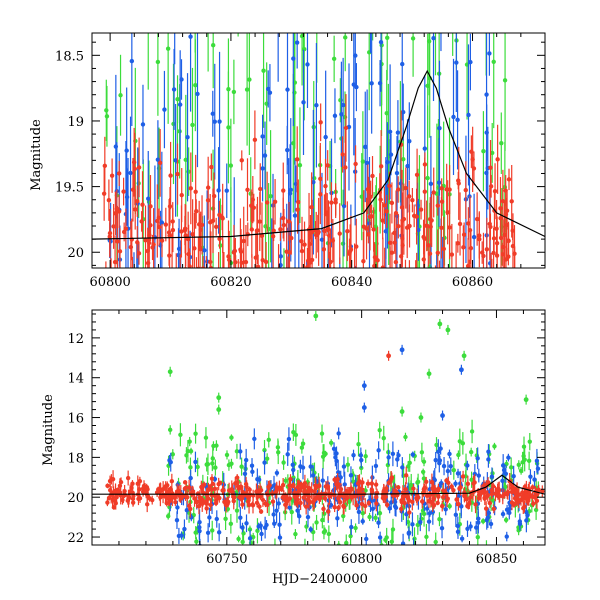  Describe the element at coordinates (75, 419) in the screenshot. I see `y-tick-label: 16` at that location.